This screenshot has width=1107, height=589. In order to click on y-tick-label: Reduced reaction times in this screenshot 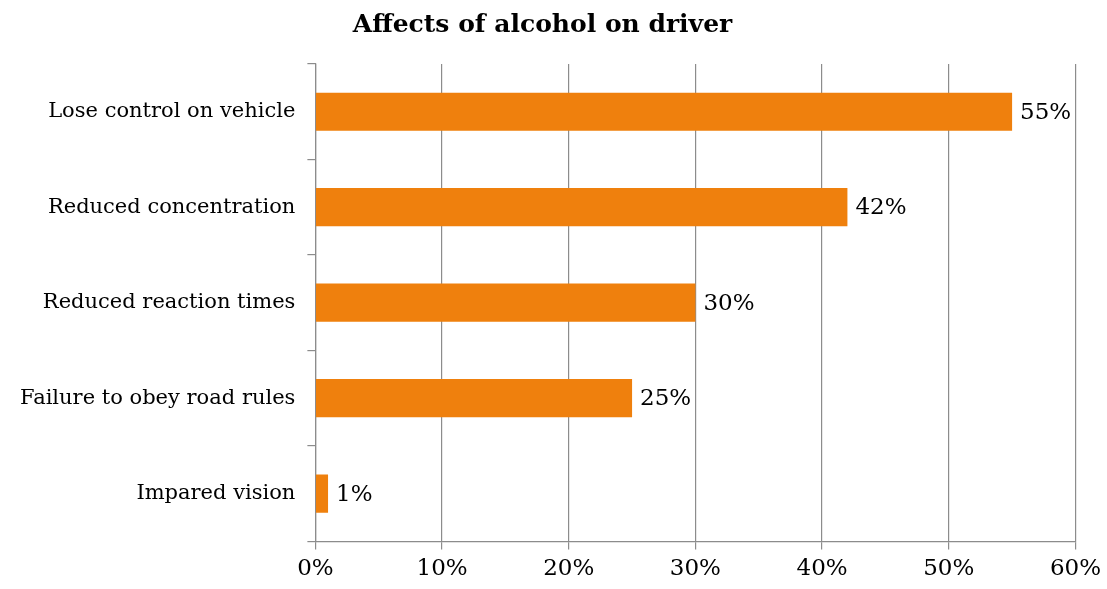, I will do `click(169, 301)`.